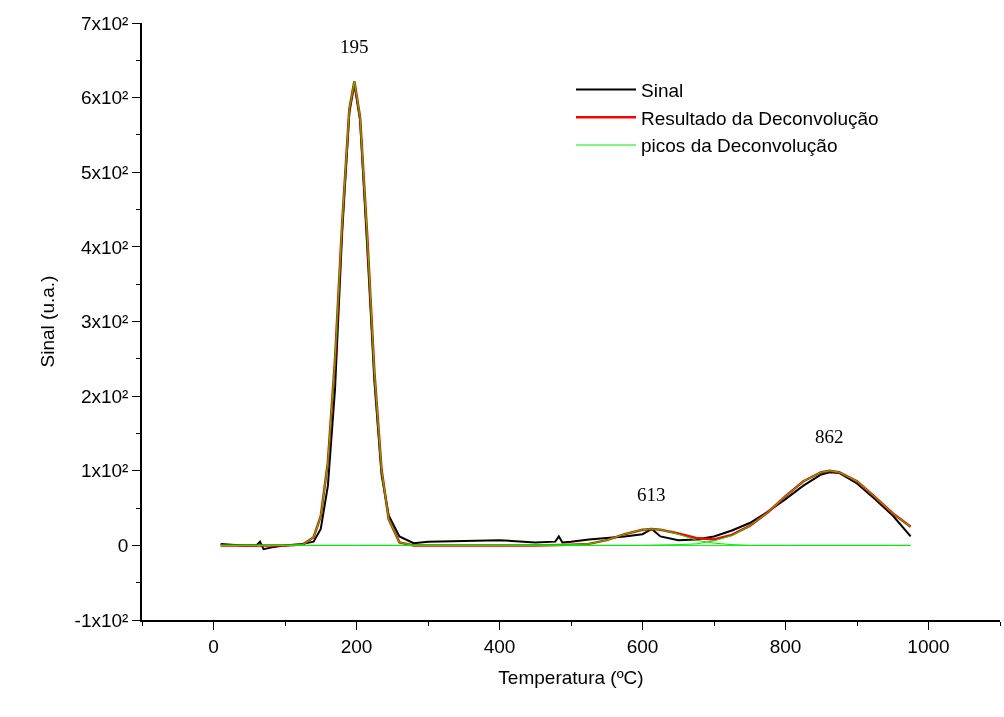  Describe the element at coordinates (213, 646) in the screenshot. I see `x-tick-label: 0` at that location.